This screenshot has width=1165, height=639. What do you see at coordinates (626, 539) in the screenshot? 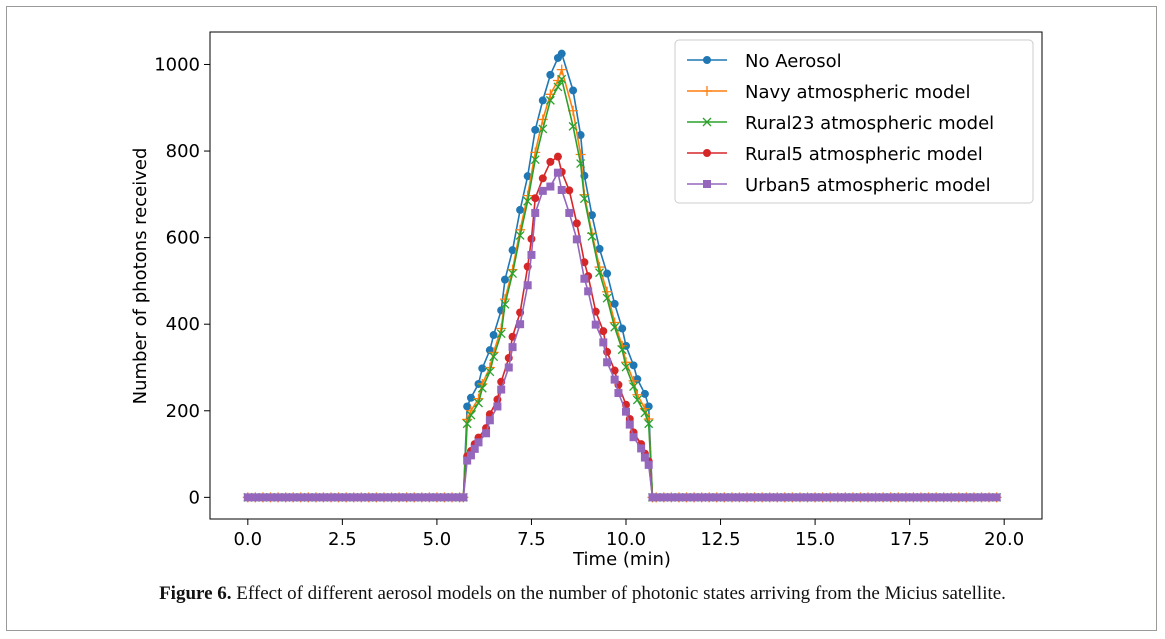
I see `x-tick-label: 10.0` at bounding box center [626, 539].